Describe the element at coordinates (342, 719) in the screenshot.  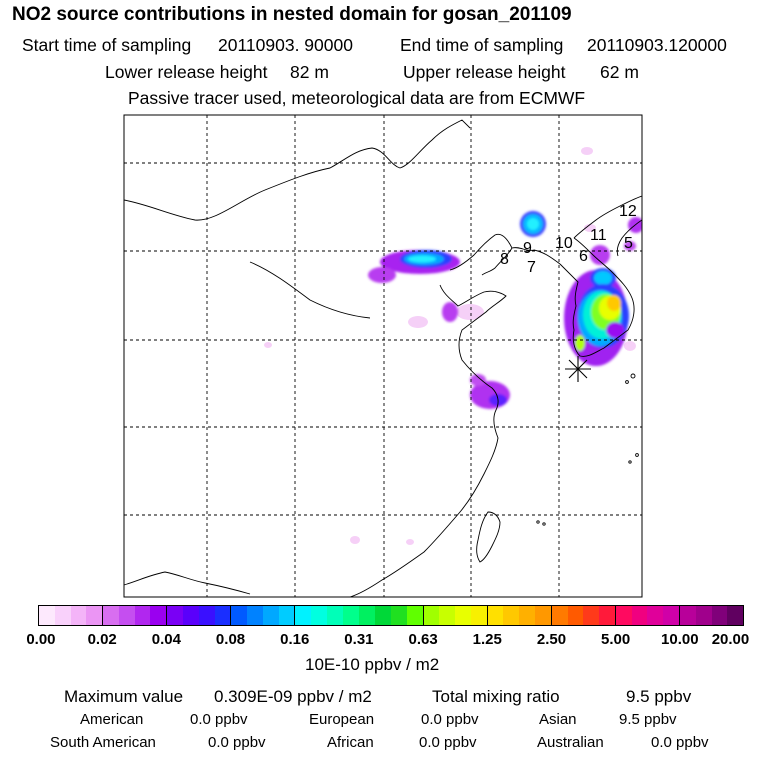
I see `european-label: European` at that location.